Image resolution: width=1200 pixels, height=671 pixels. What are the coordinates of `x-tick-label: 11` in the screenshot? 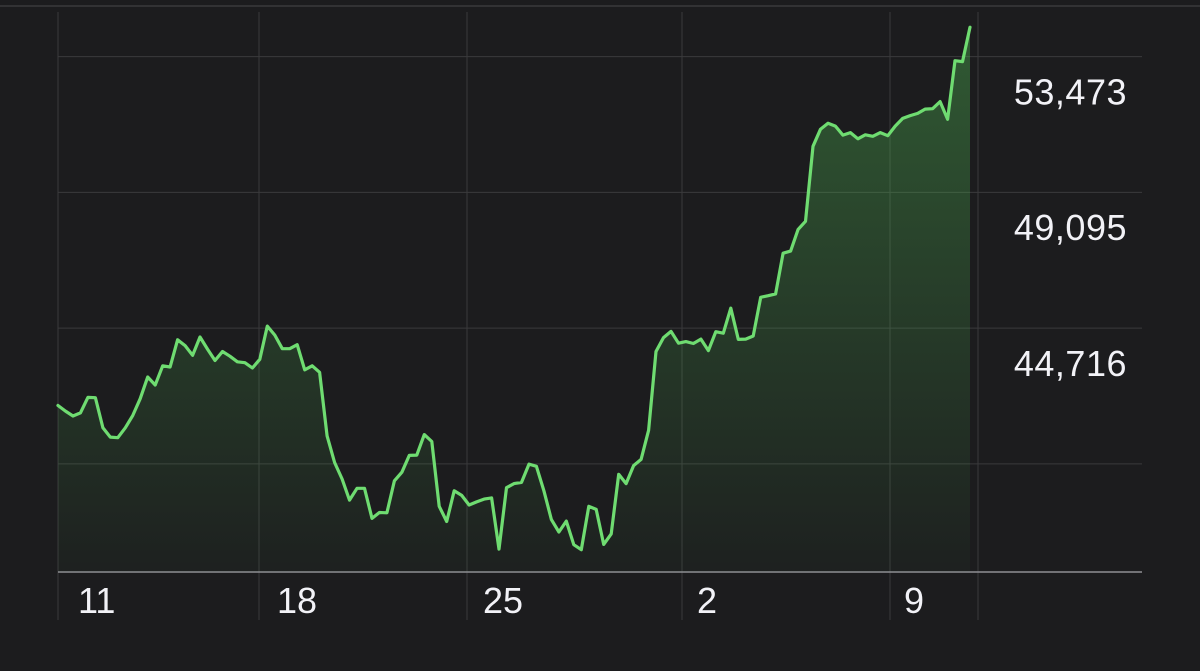 It's located at (96, 600).